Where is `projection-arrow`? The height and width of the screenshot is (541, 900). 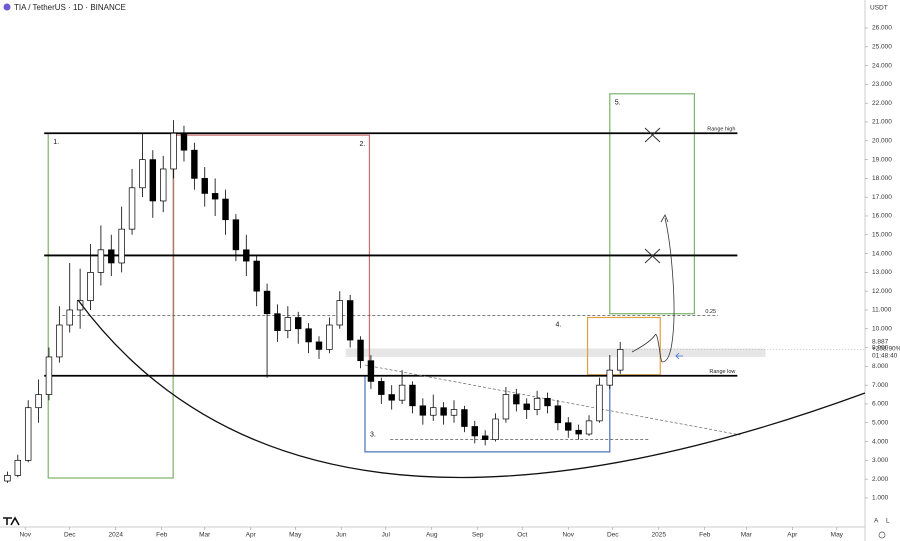
projection-arrow is located at coordinates (653, 290).